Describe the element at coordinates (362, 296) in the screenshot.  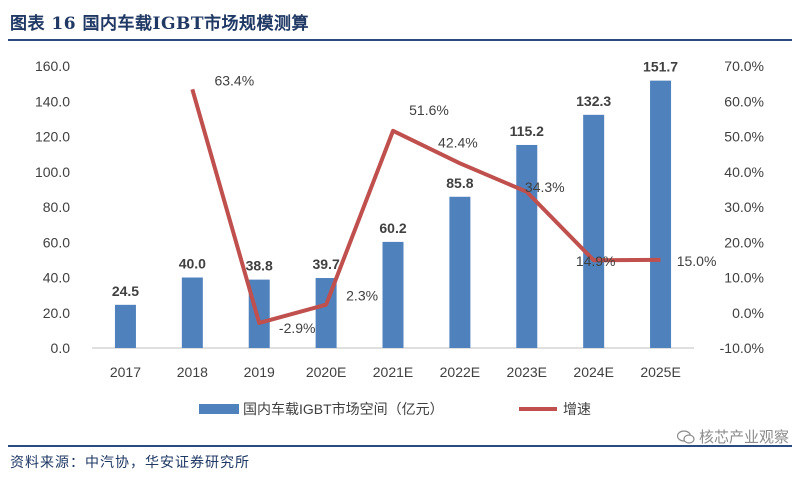
I see `growth-value-label: 2.3%` at that location.